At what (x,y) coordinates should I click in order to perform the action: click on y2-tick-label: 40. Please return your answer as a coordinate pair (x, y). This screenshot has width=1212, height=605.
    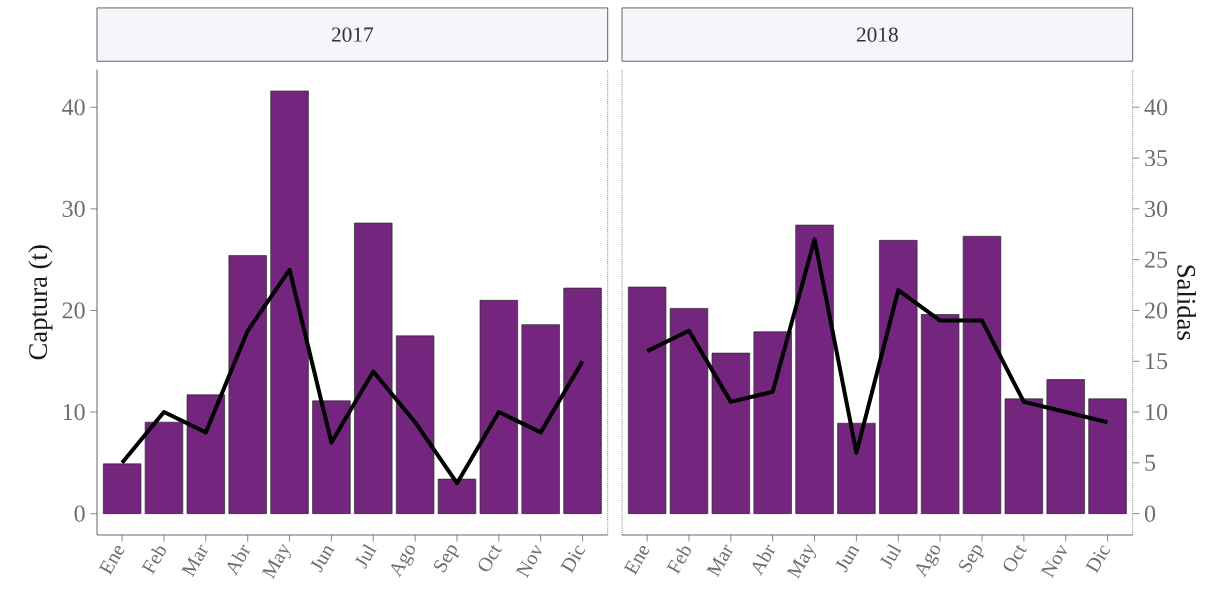
    Looking at the image, I should click on (1156, 107).